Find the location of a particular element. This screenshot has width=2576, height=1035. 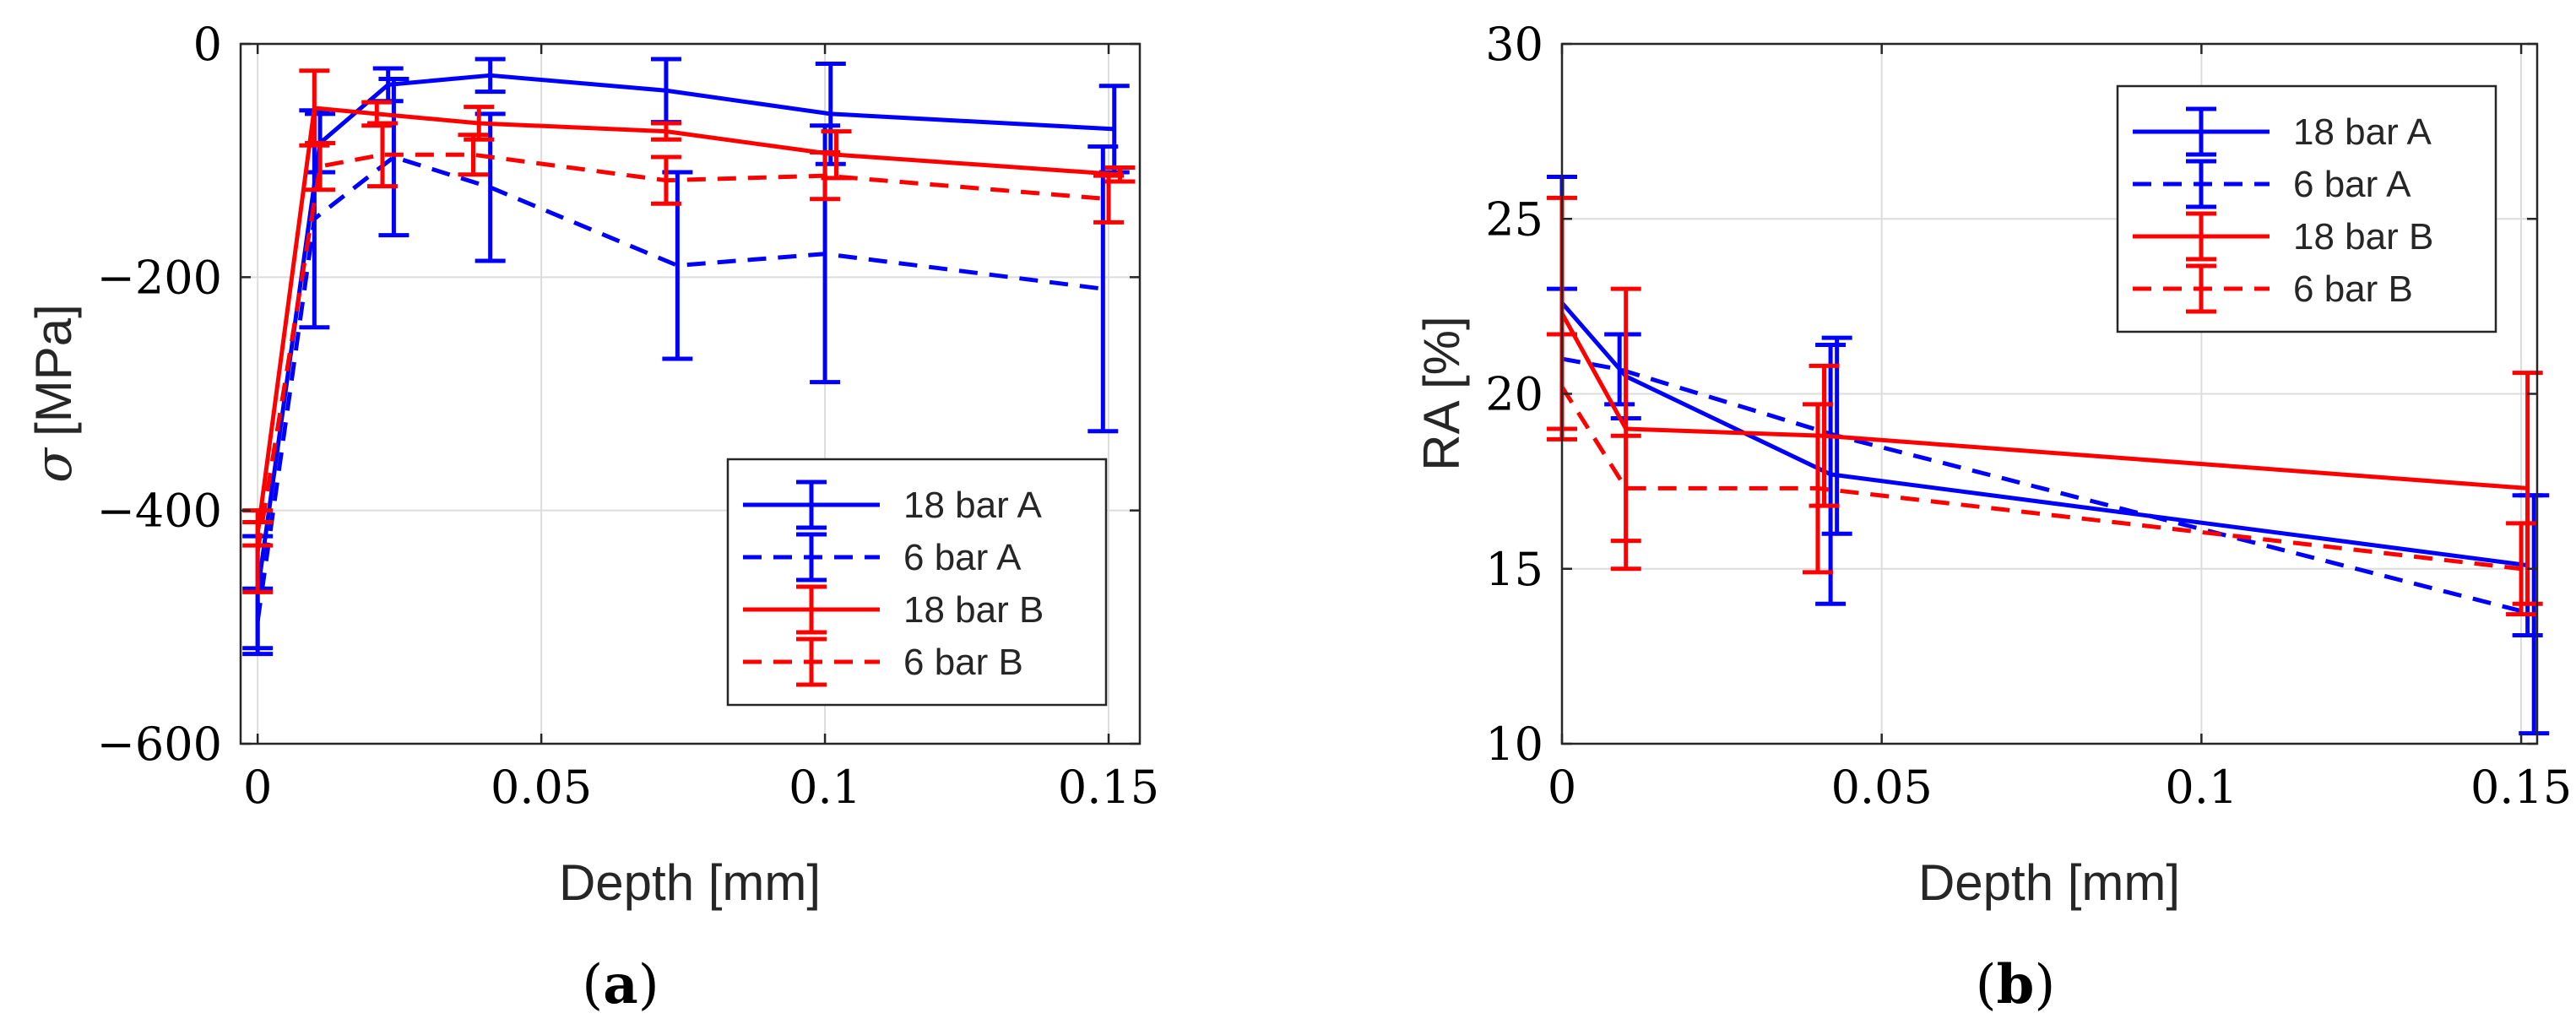

y-tick-label: 30 is located at coordinates (1514, 44).